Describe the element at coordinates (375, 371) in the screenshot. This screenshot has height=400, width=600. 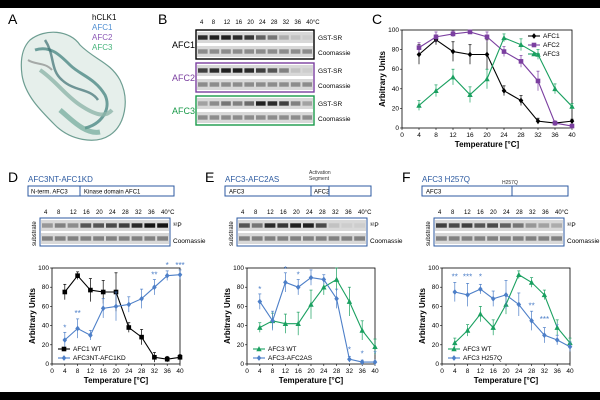
I see `x-tick-label: 40` at that location.